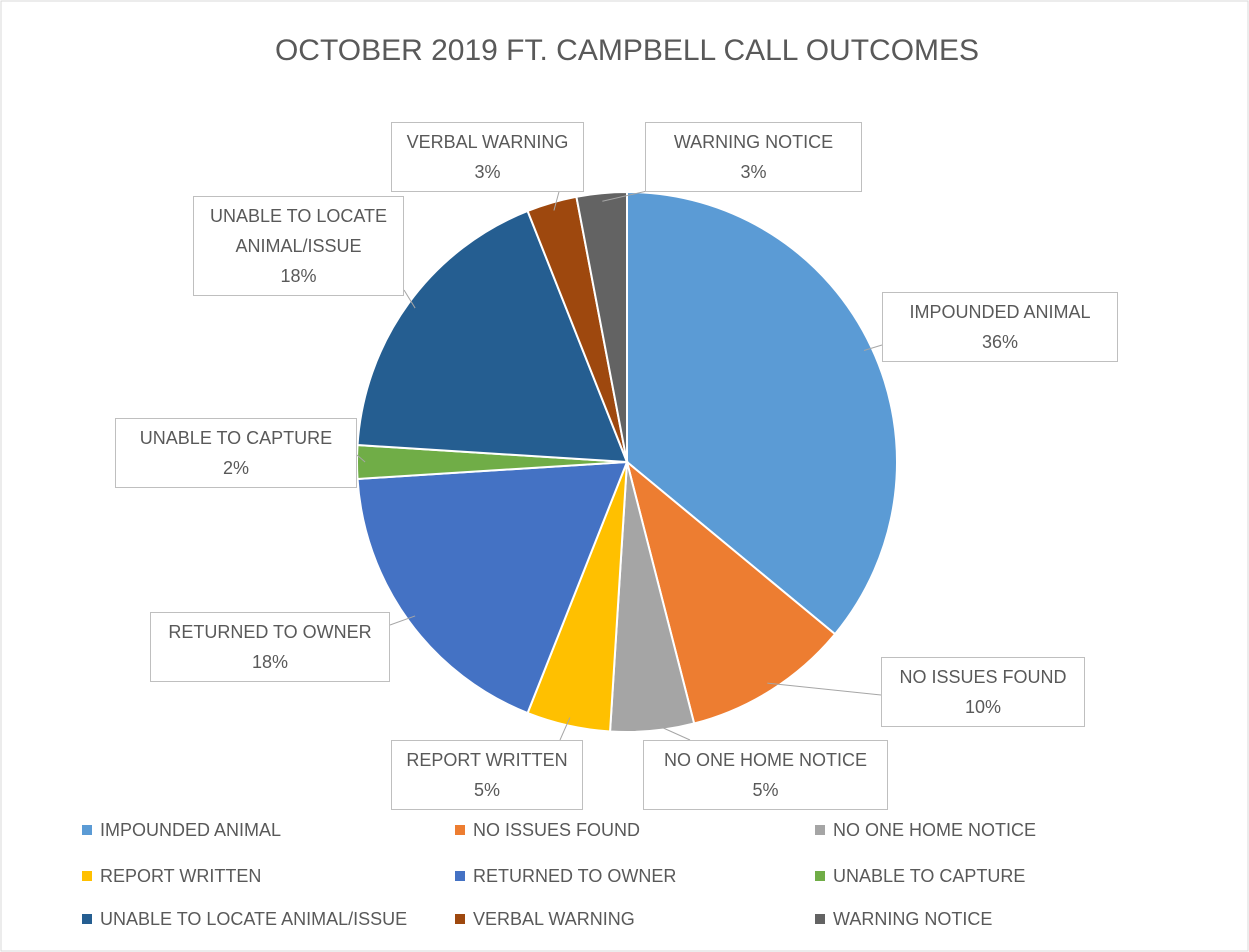 The height and width of the screenshot is (952, 1249). What do you see at coordinates (487, 760) in the screenshot?
I see `data-label-name: REPORT WRITTEN` at bounding box center [487, 760].